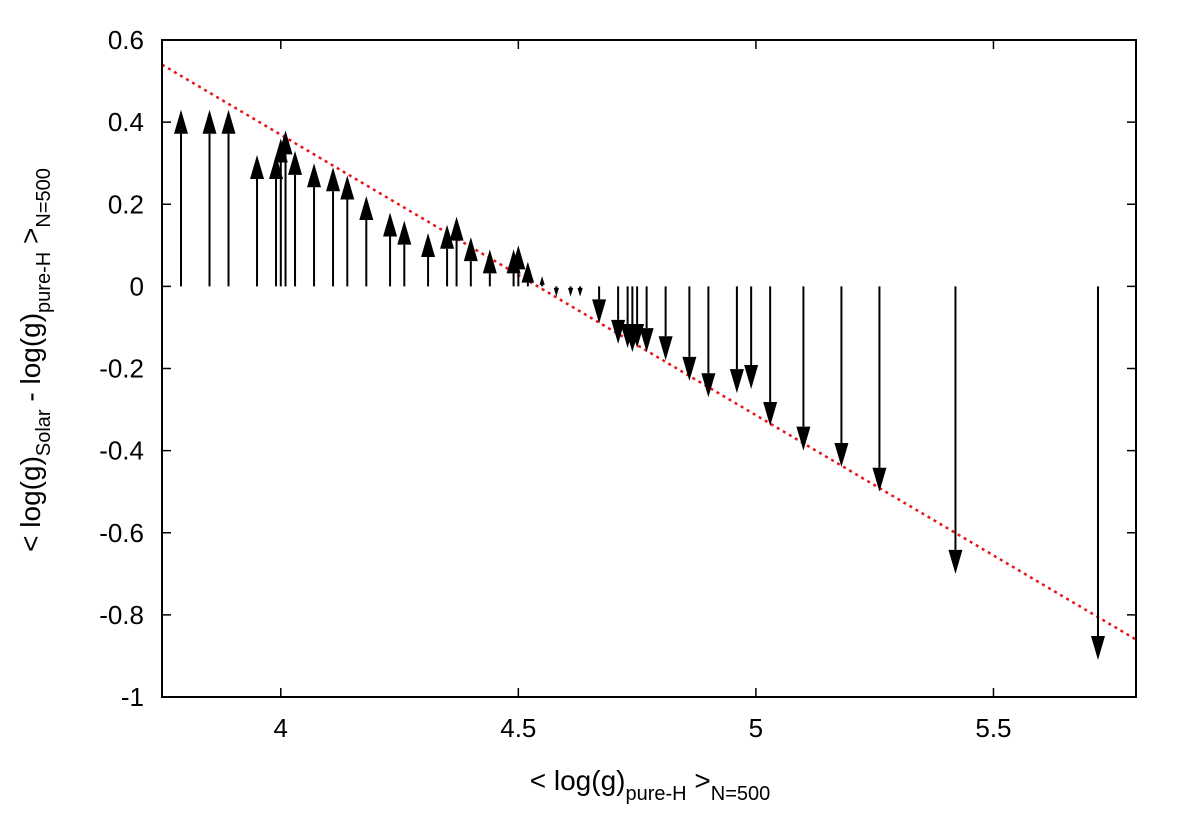 Image resolution: width=1196 pixels, height=837 pixels. I want to click on y-tick-label: 0.2, so click(126, 204).